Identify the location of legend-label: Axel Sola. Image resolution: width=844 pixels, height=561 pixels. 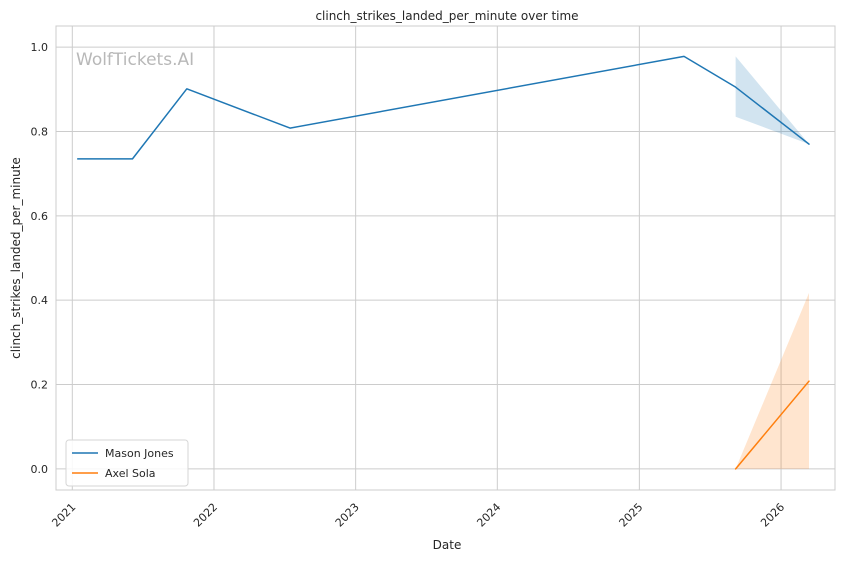
(130, 473).